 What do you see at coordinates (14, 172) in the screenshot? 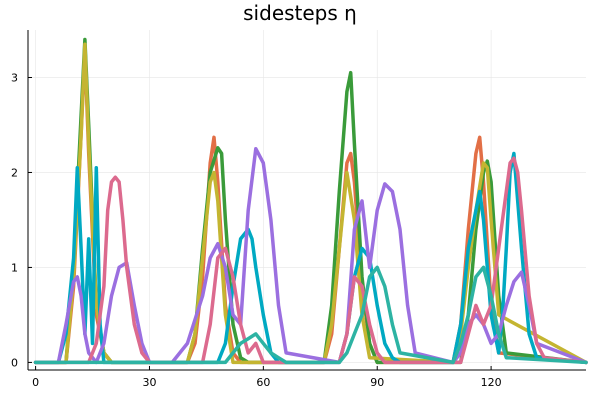
I see `y-tick-label: 2` at bounding box center [14, 172].